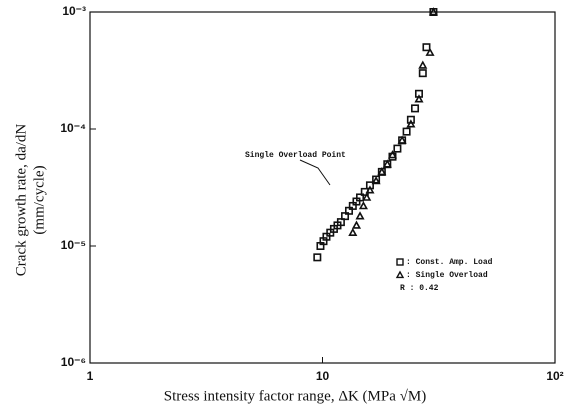  What do you see at coordinates (73, 128) in the screenshot?
I see `y-tick-label: 10⁻⁴` at bounding box center [73, 128].